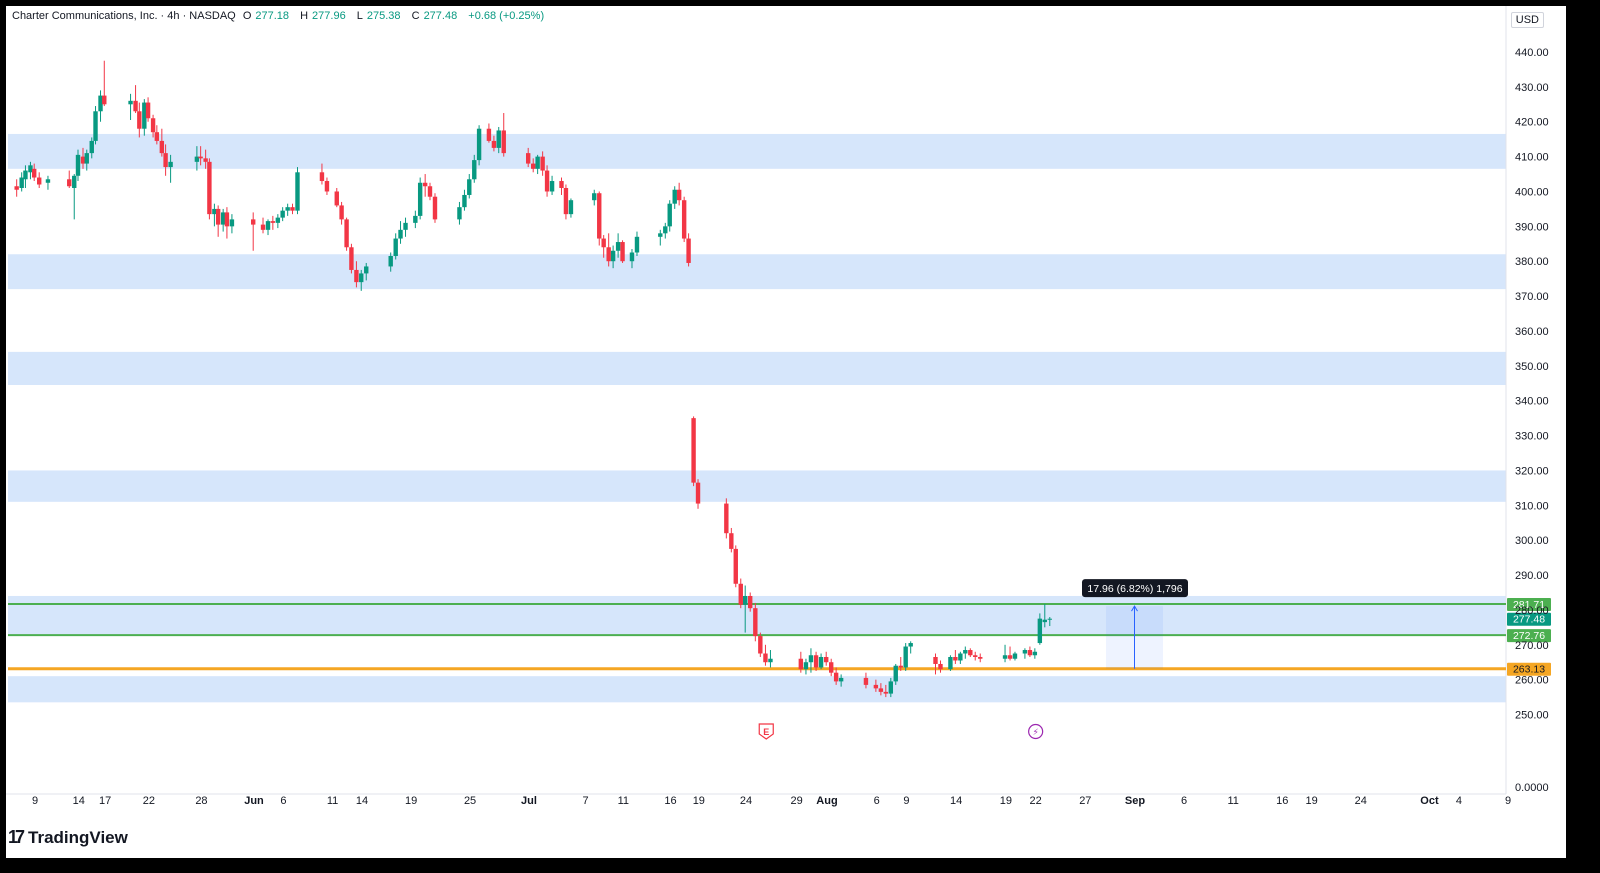 This screenshot has width=1600, height=873. What do you see at coordinates (826, 801) in the screenshot?
I see `time-tick-label: Aug` at bounding box center [826, 801].